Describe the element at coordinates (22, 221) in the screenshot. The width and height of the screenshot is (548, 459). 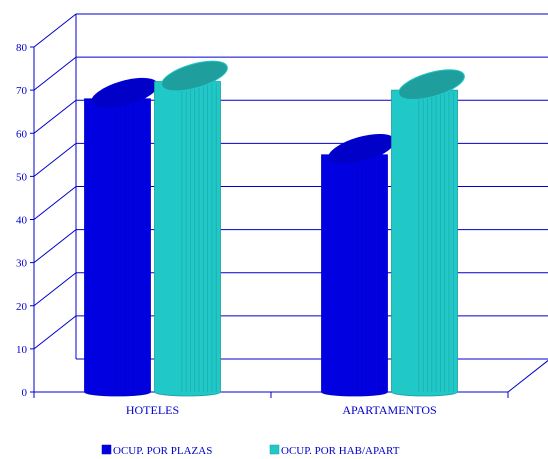
I see `y-tick-label: 40` at that location.